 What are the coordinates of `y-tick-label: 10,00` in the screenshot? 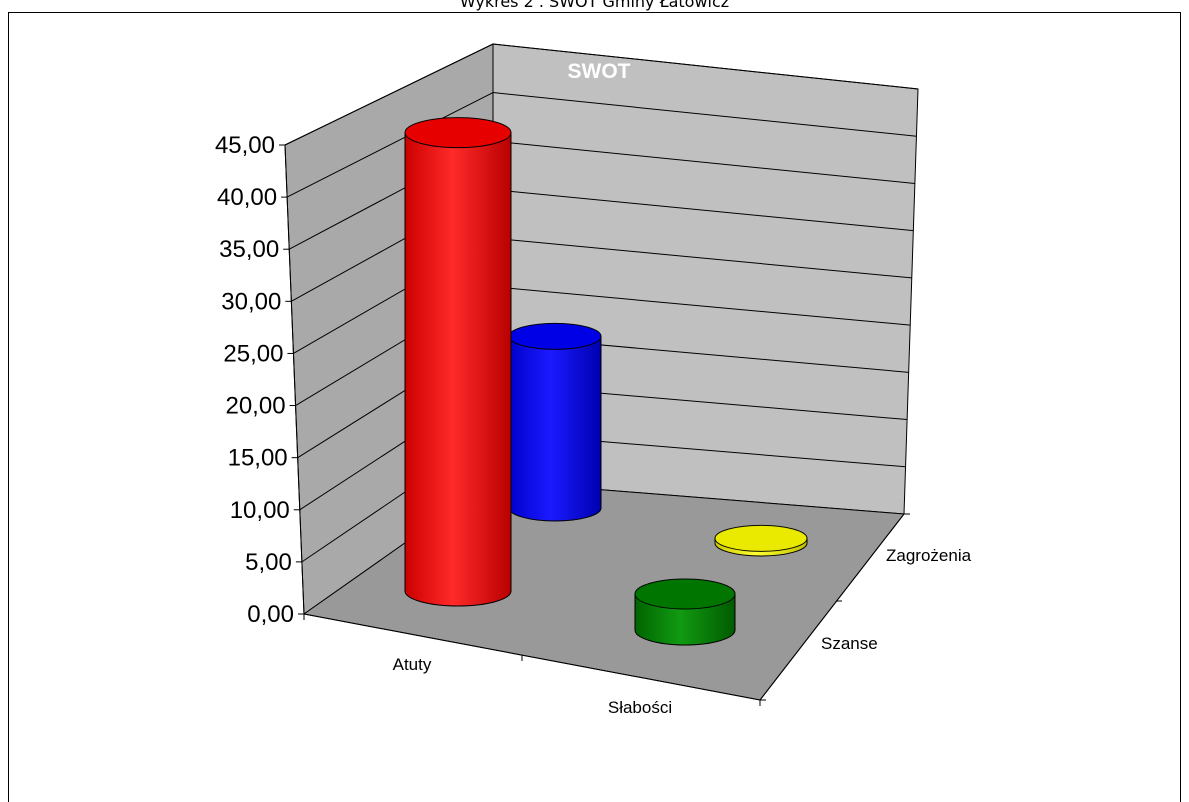 It's located at (260, 510).